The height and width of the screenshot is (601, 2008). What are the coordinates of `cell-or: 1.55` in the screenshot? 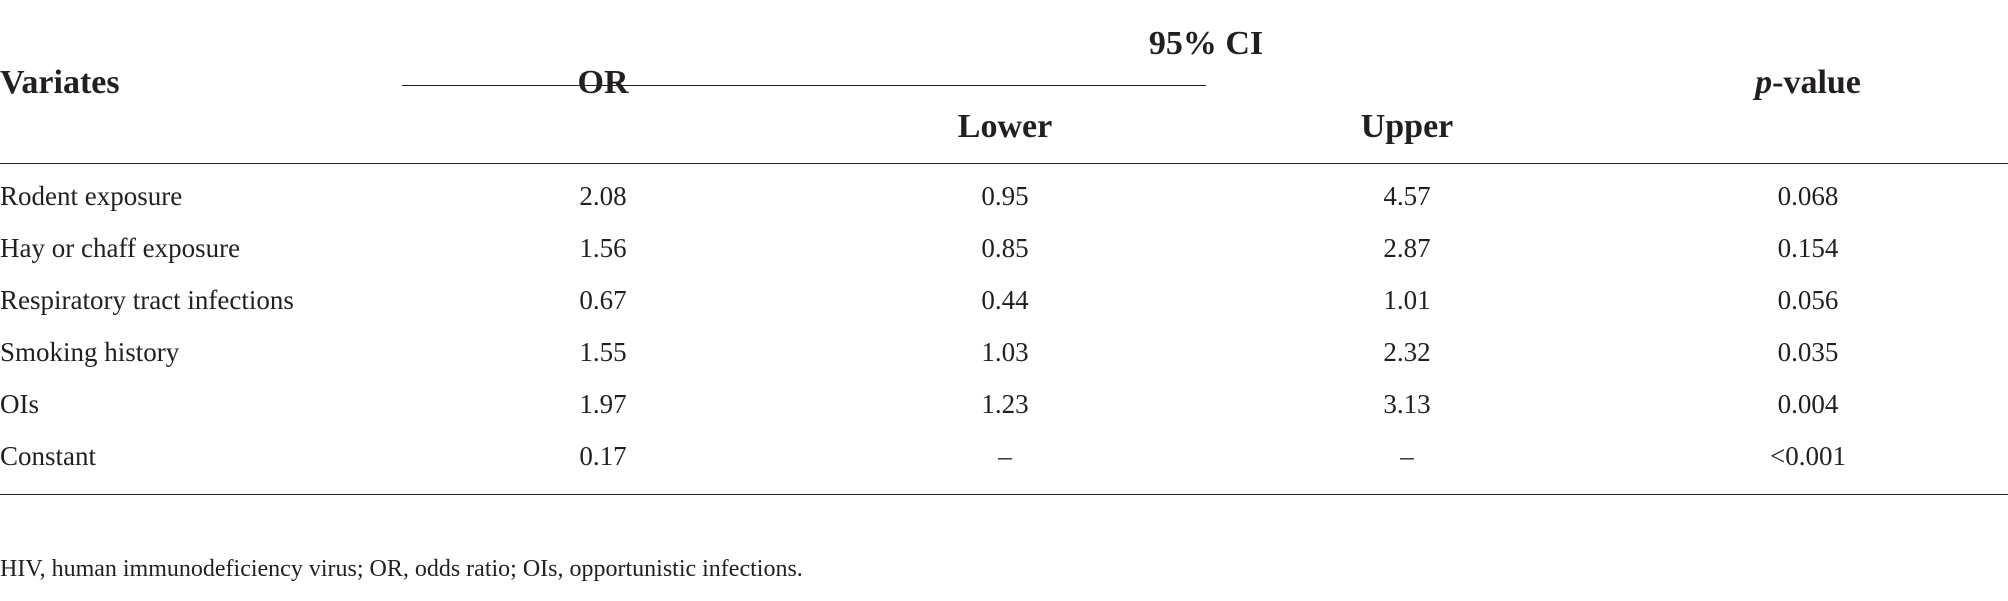 It's located at (603, 351).